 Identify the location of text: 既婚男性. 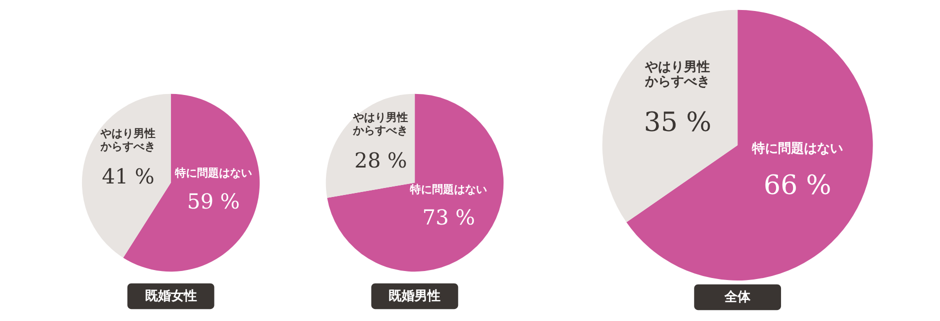
(414, 296).